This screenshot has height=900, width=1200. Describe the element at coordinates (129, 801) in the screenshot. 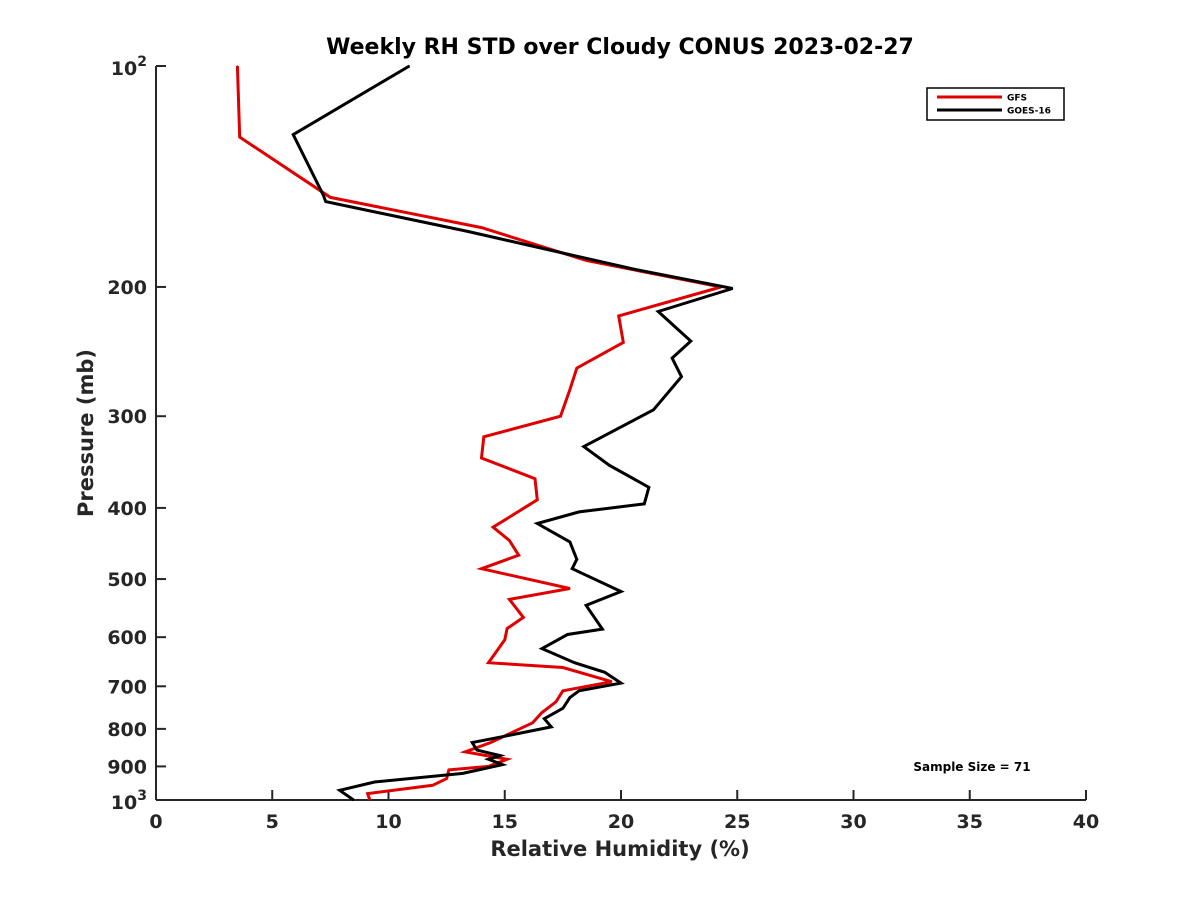

I see `y-tick-label: 10³` at that location.